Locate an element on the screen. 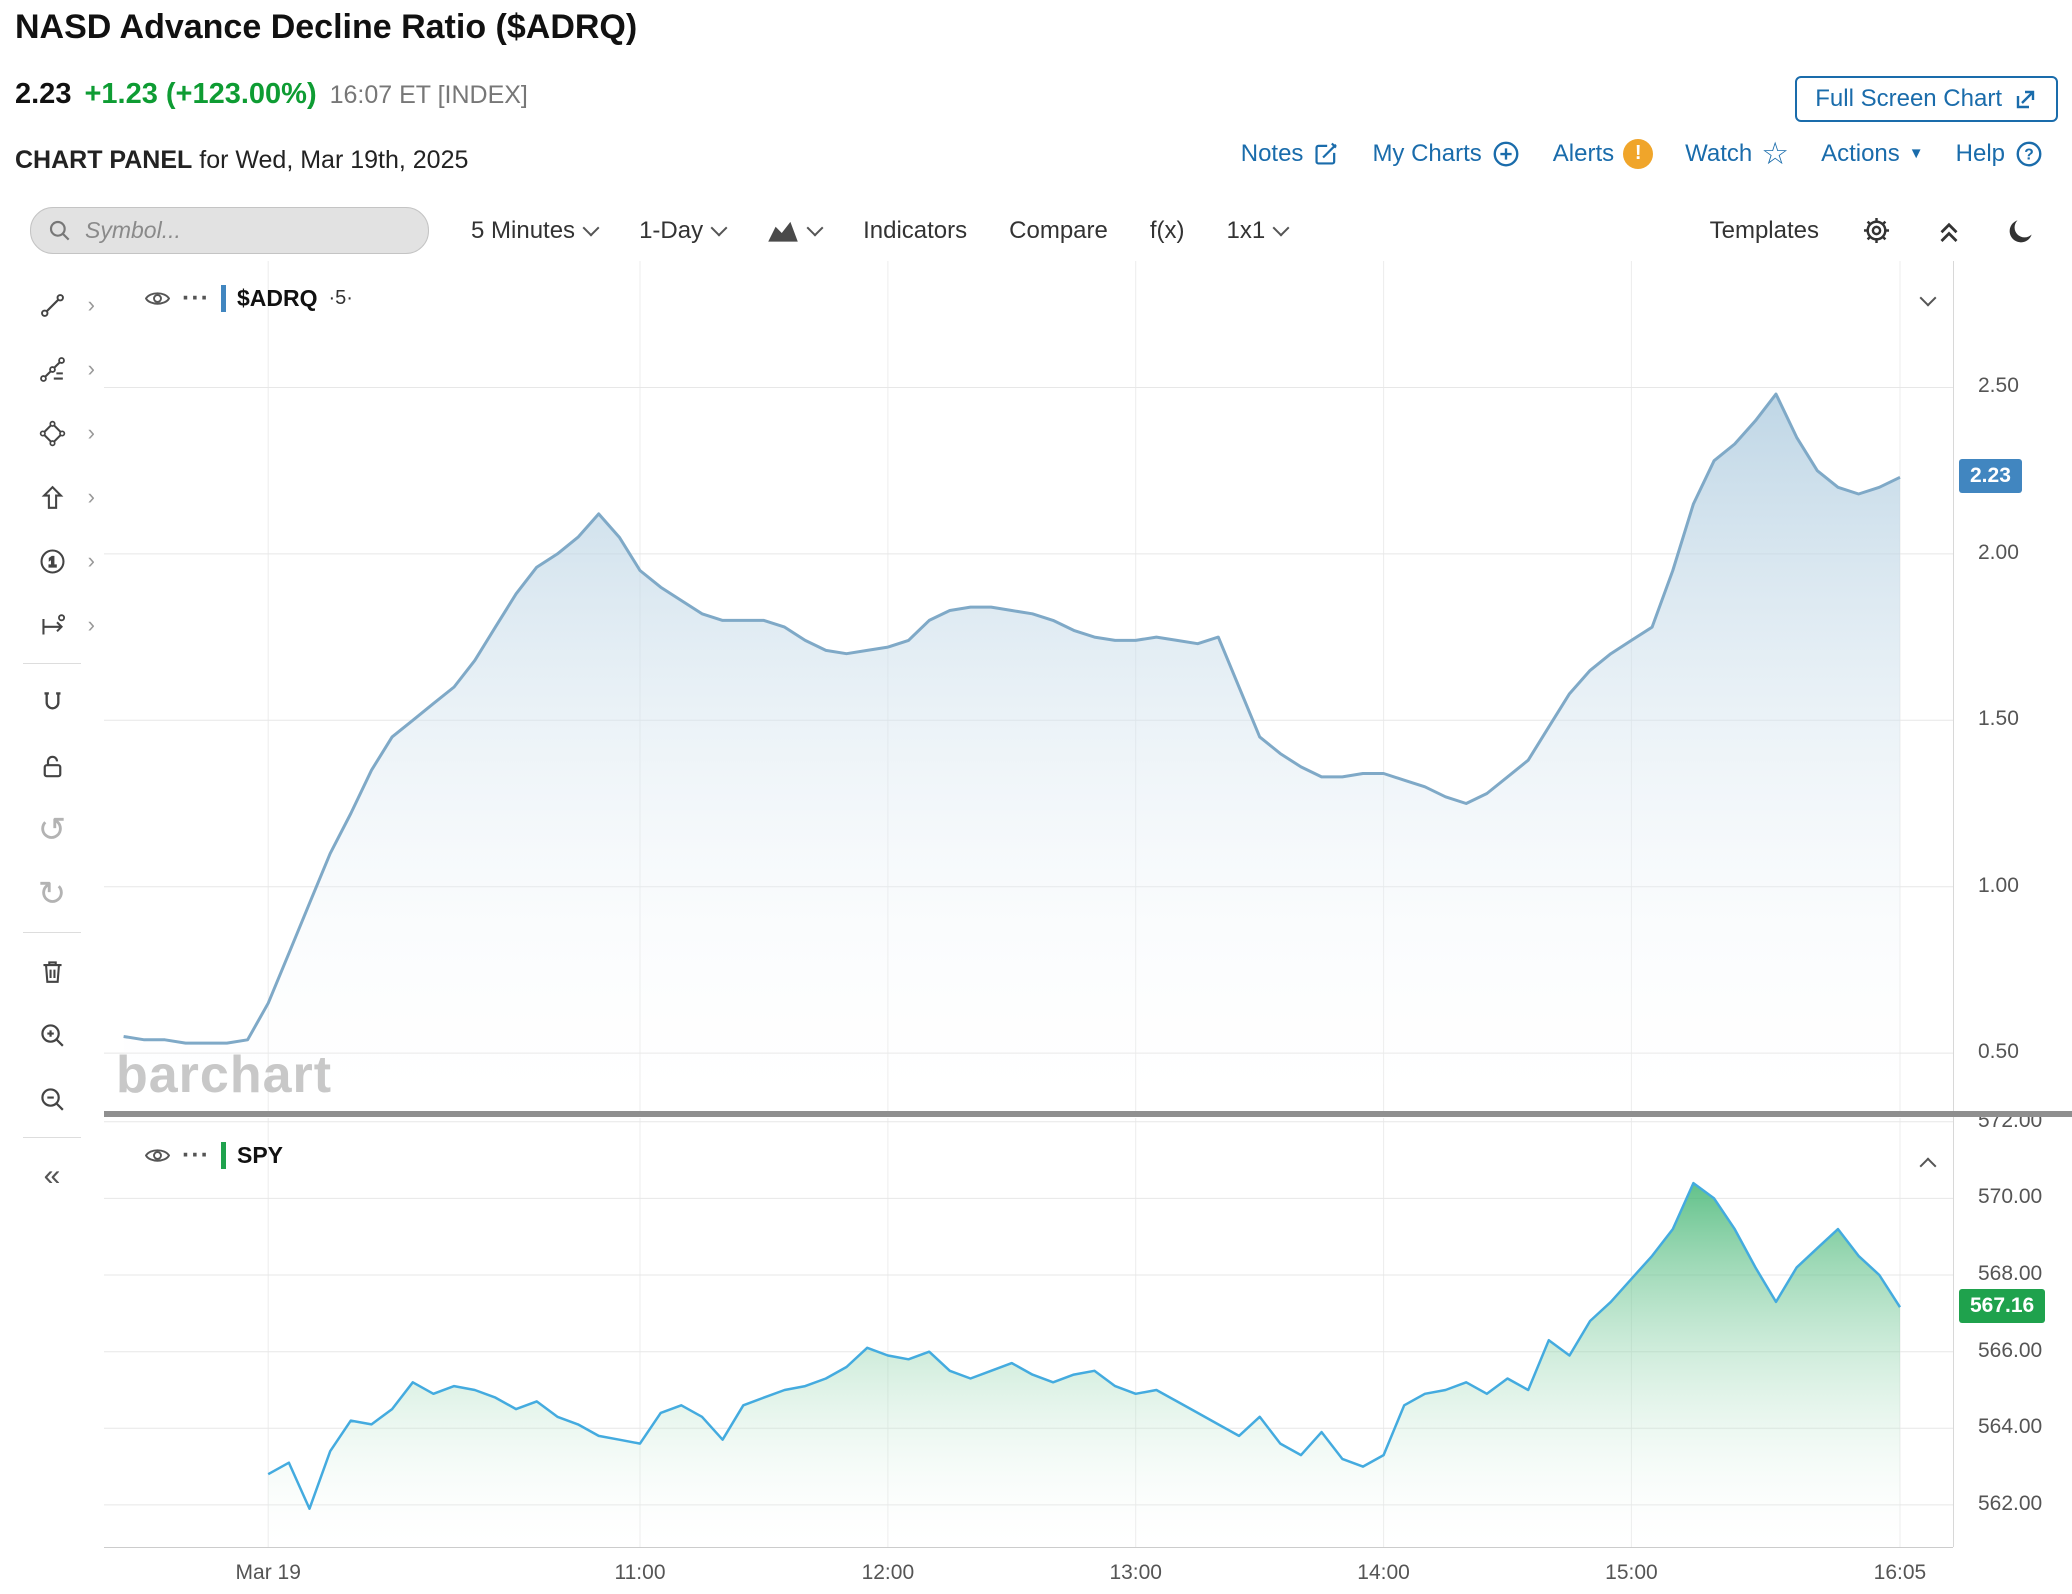  x-axis-label: 15:00 is located at coordinates (1631, 1572).